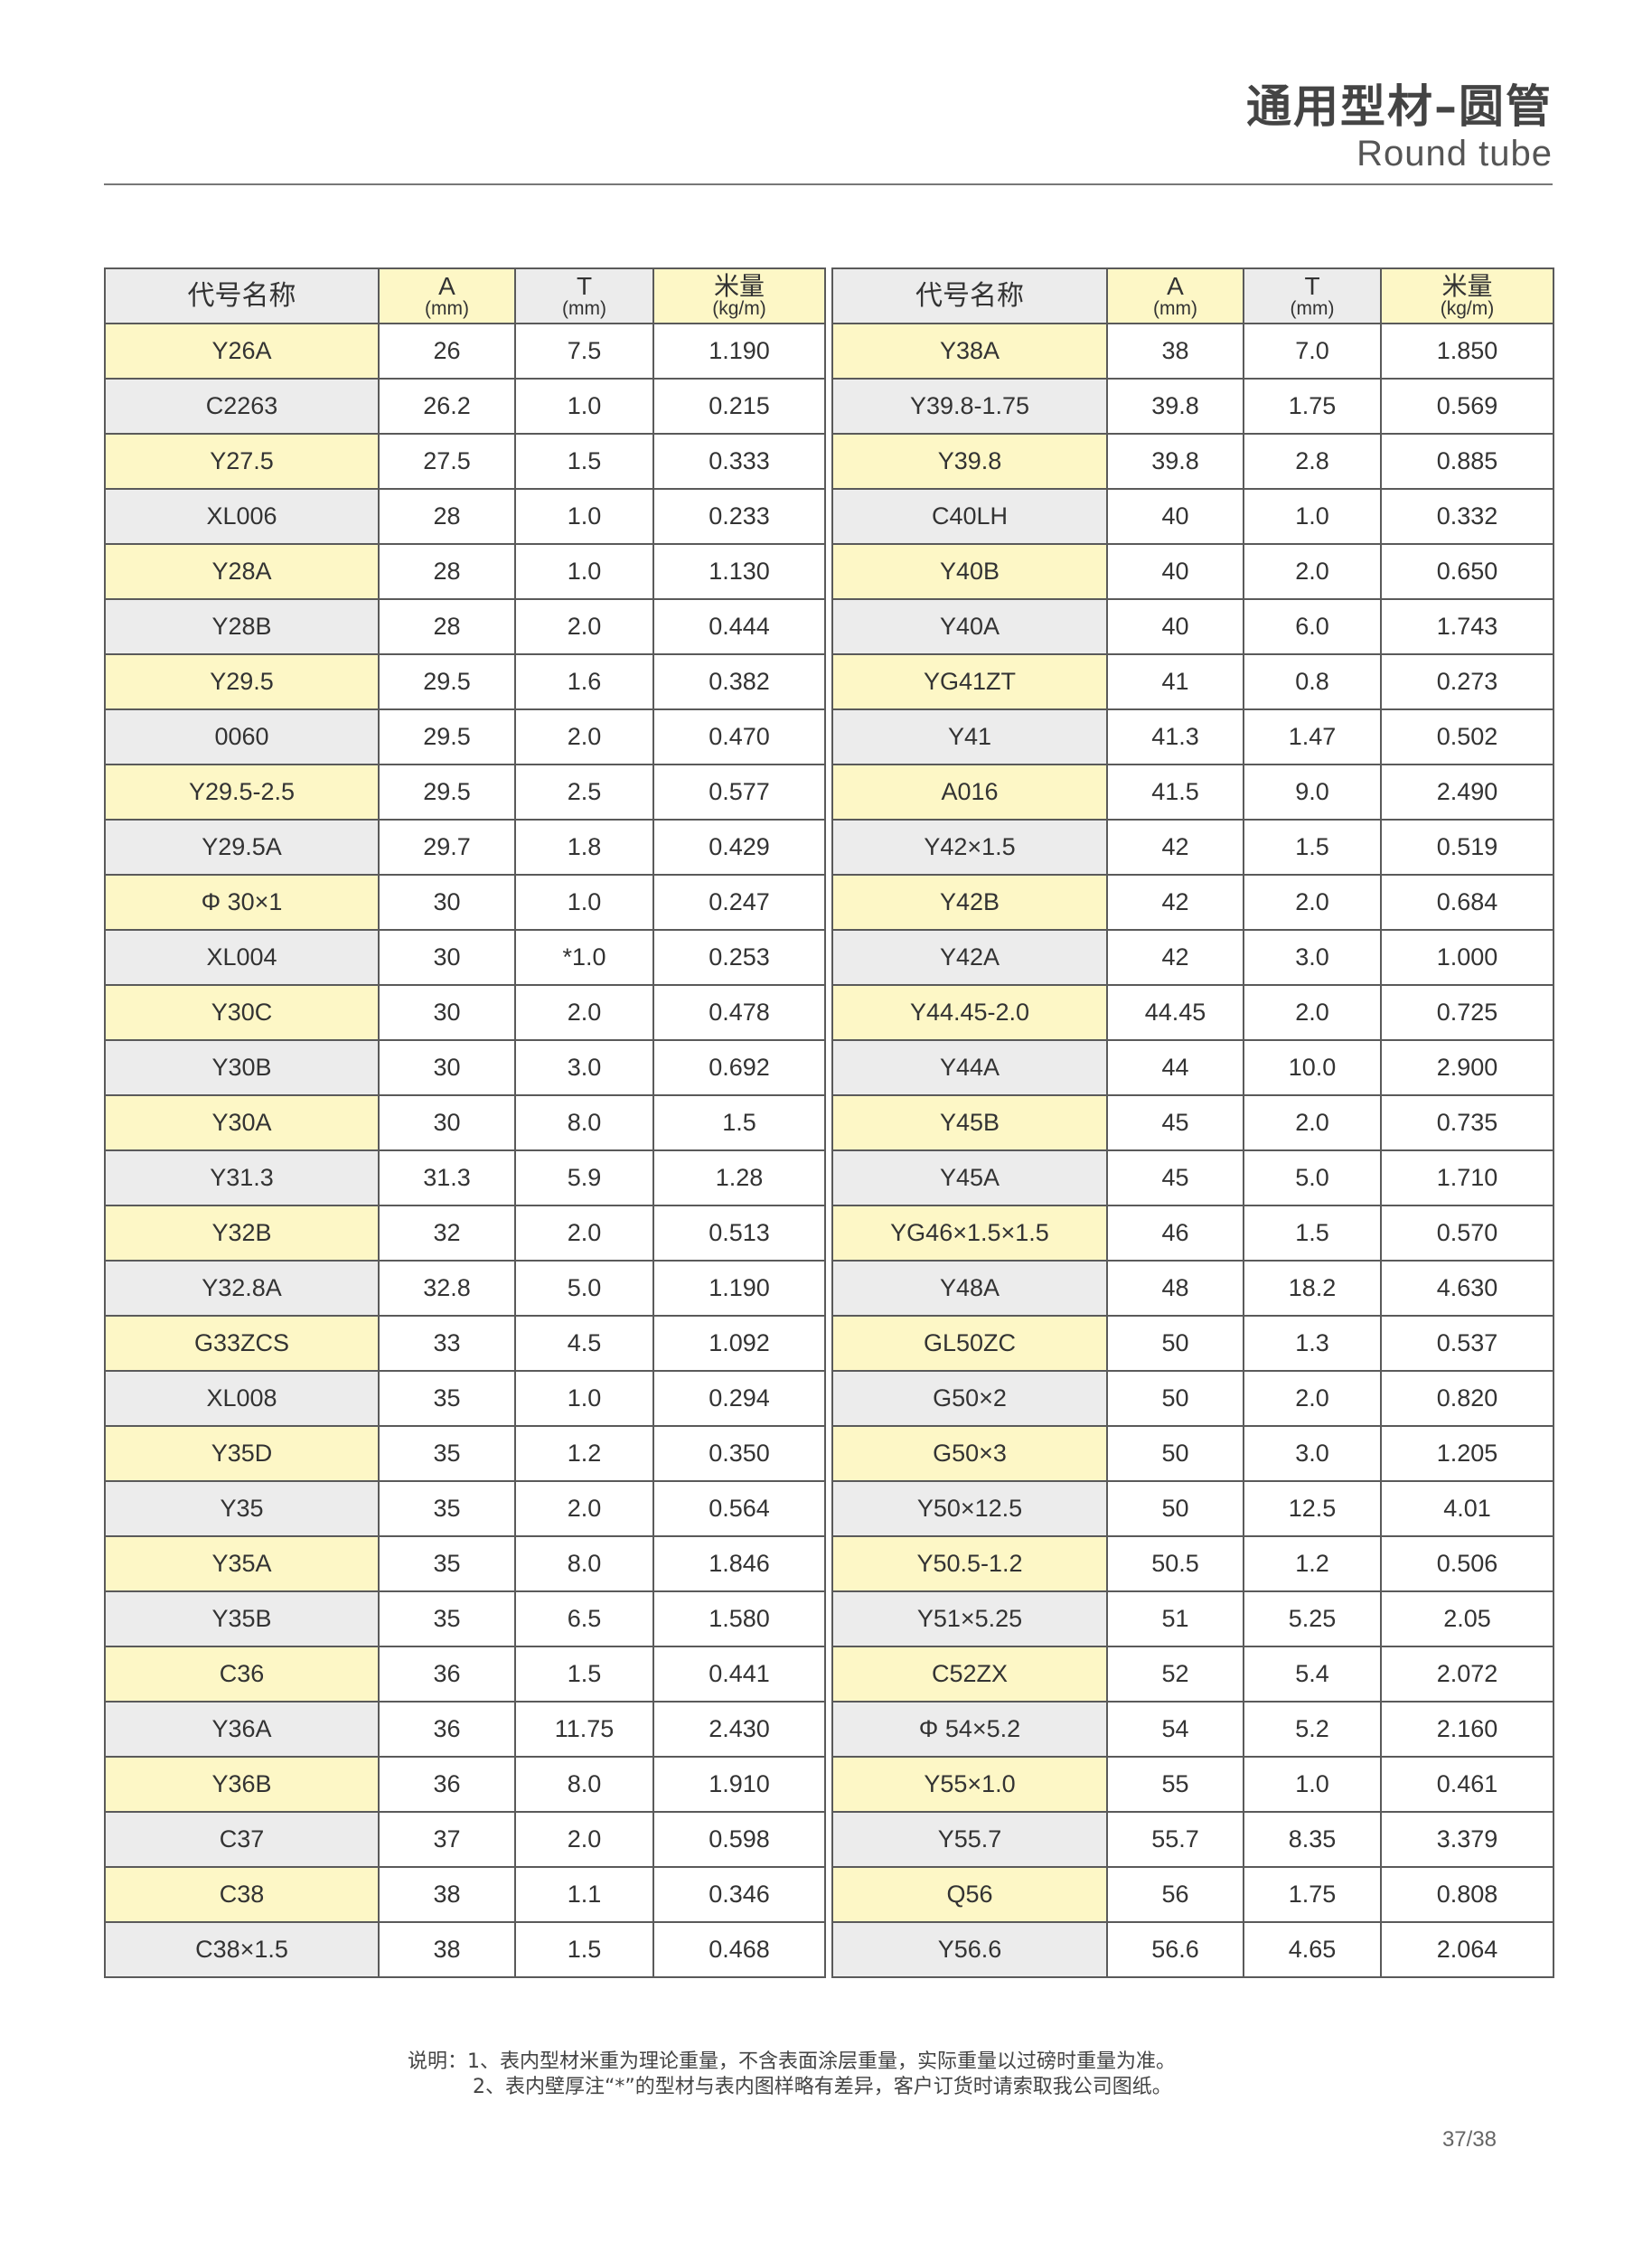 The width and height of the screenshot is (1652, 2242). Describe the element at coordinates (584, 351) in the screenshot. I see `cell-t: 7.5` at that location.